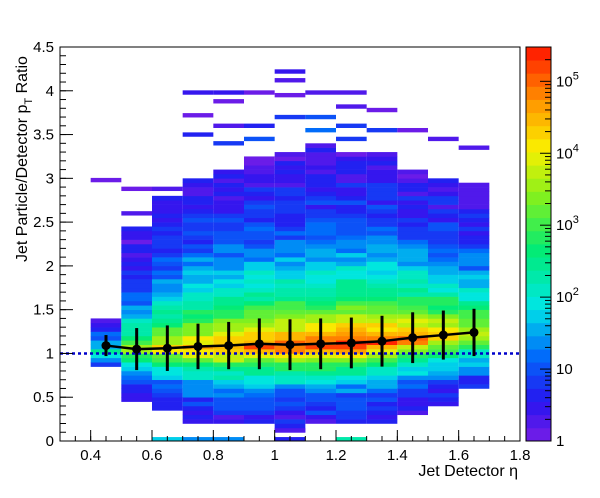  I want to click on y-tick-label: 3.5, so click(43, 135).